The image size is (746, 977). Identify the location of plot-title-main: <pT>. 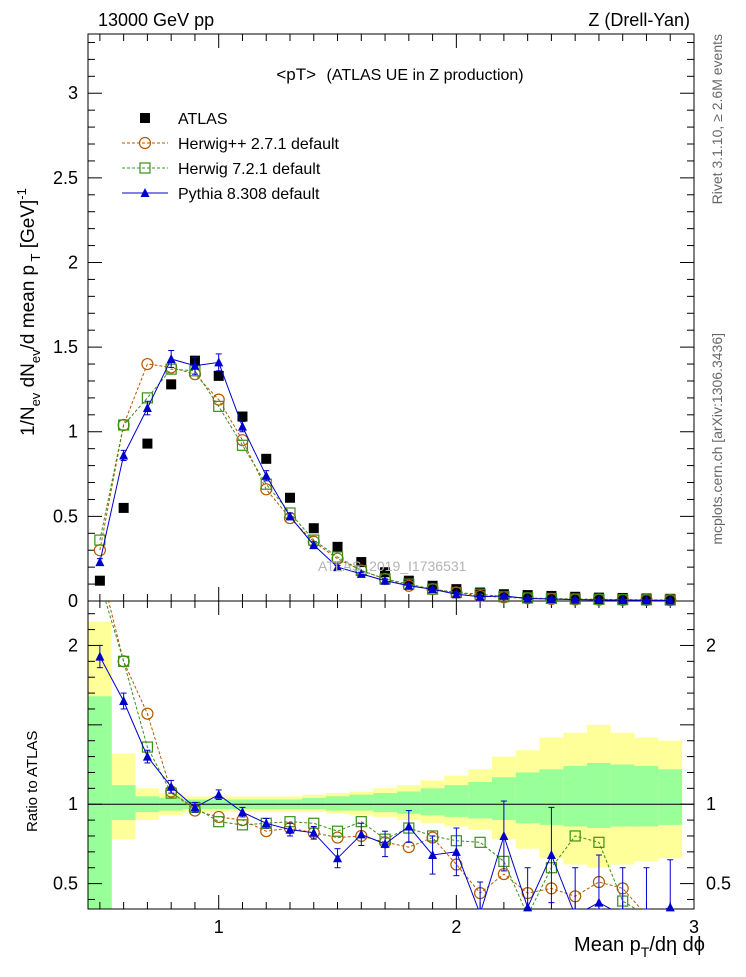
(296, 74).